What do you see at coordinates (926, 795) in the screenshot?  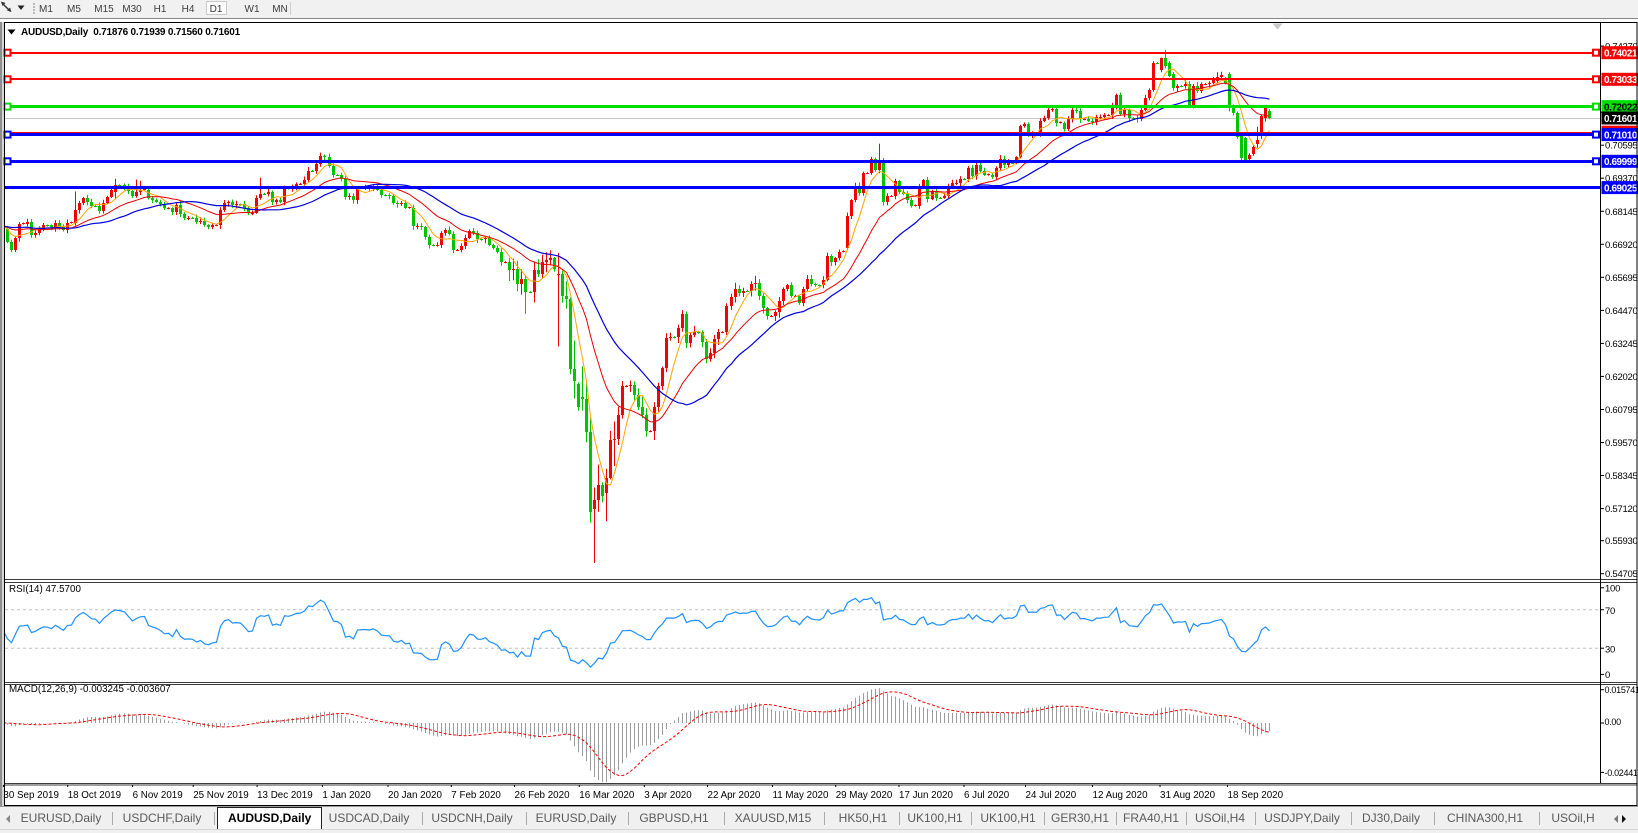 I see `svg-text: 17 Jun 2020` at bounding box center [926, 795].